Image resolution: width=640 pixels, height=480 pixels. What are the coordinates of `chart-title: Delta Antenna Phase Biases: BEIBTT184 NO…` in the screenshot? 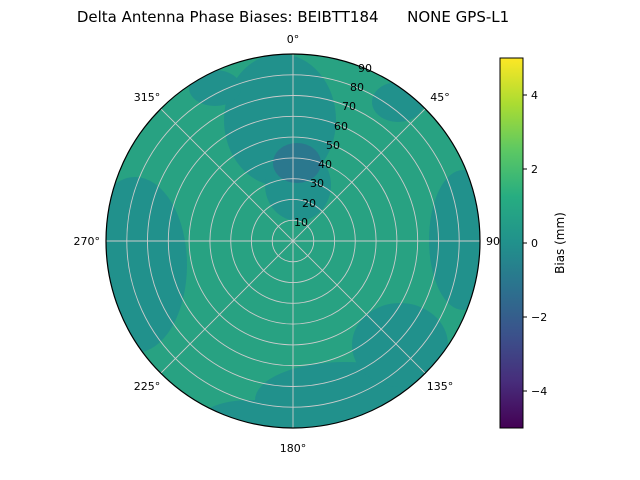 It's located at (293, 17).